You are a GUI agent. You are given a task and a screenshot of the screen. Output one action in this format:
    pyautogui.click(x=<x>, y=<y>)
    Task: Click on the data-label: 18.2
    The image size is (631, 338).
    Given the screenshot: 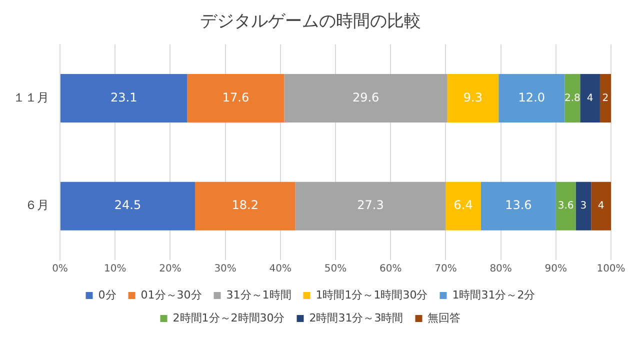 What is the action you would take?
    pyautogui.click(x=245, y=205)
    